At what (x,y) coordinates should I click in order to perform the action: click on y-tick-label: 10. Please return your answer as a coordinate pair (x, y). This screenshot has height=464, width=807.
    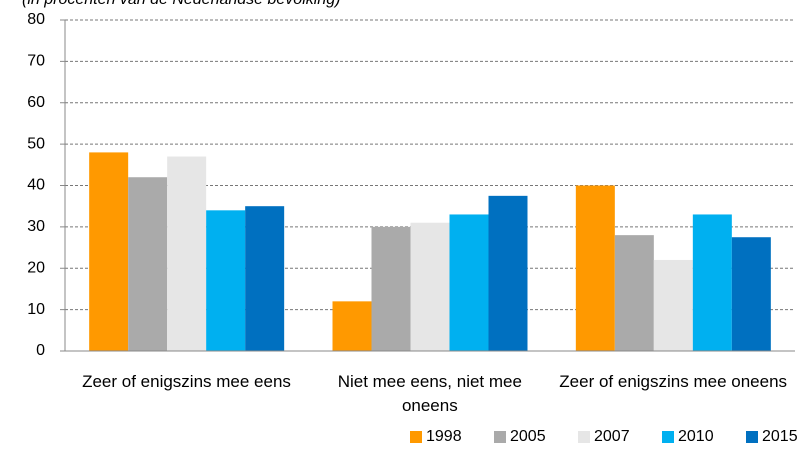
    Looking at the image, I should click on (36, 309).